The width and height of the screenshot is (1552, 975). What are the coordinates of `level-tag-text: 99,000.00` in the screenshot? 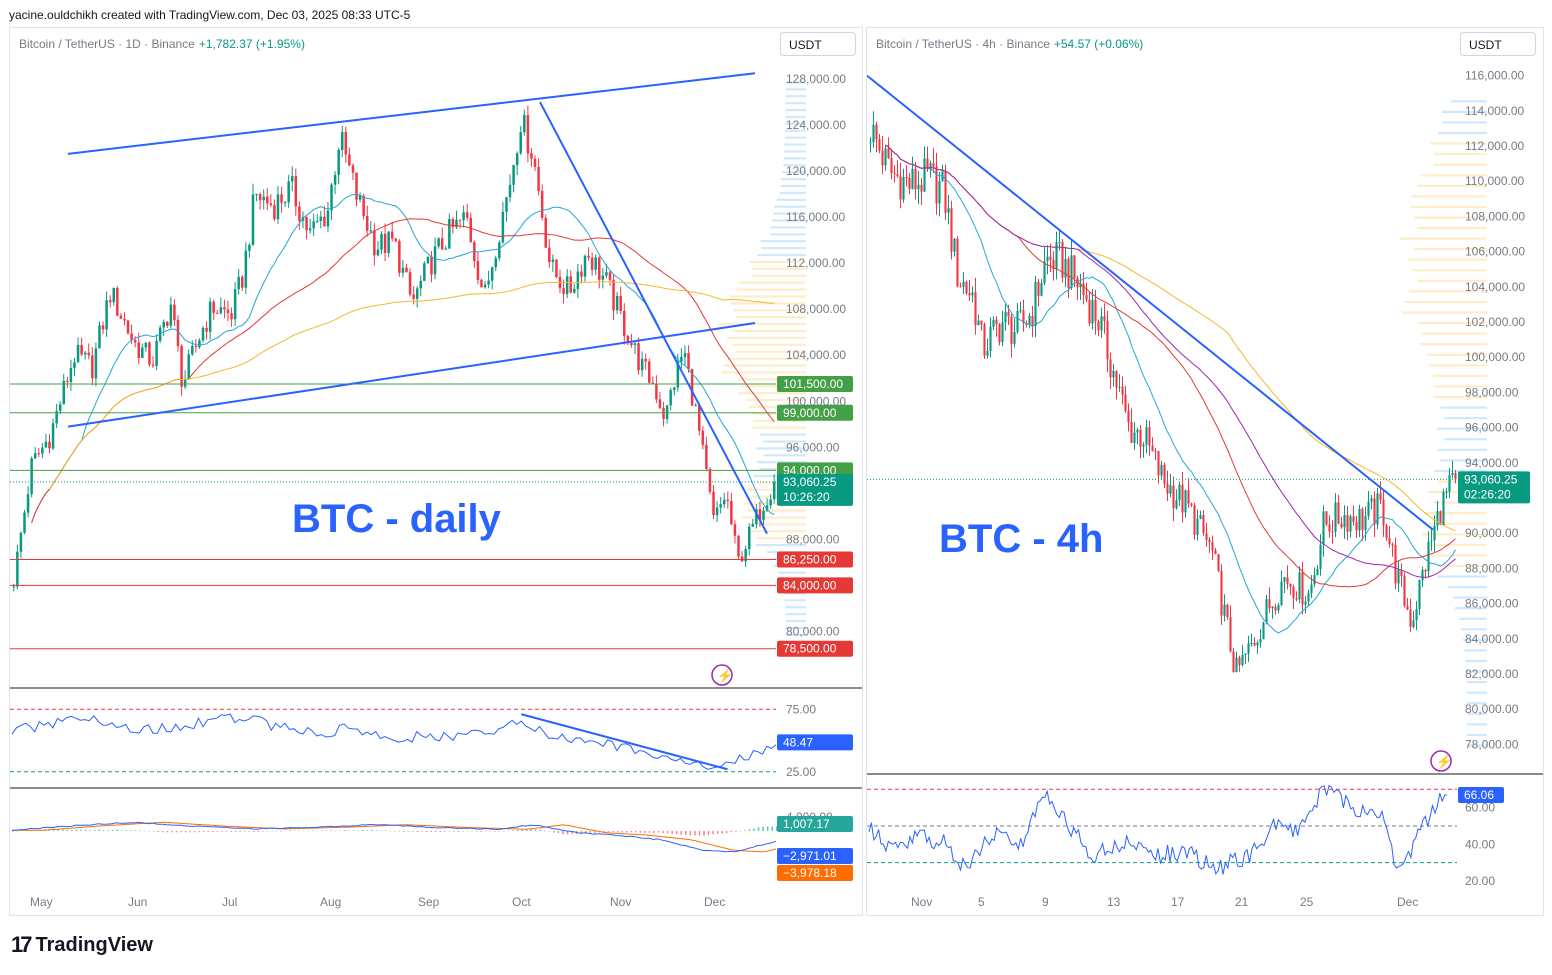 It's located at (810, 413).